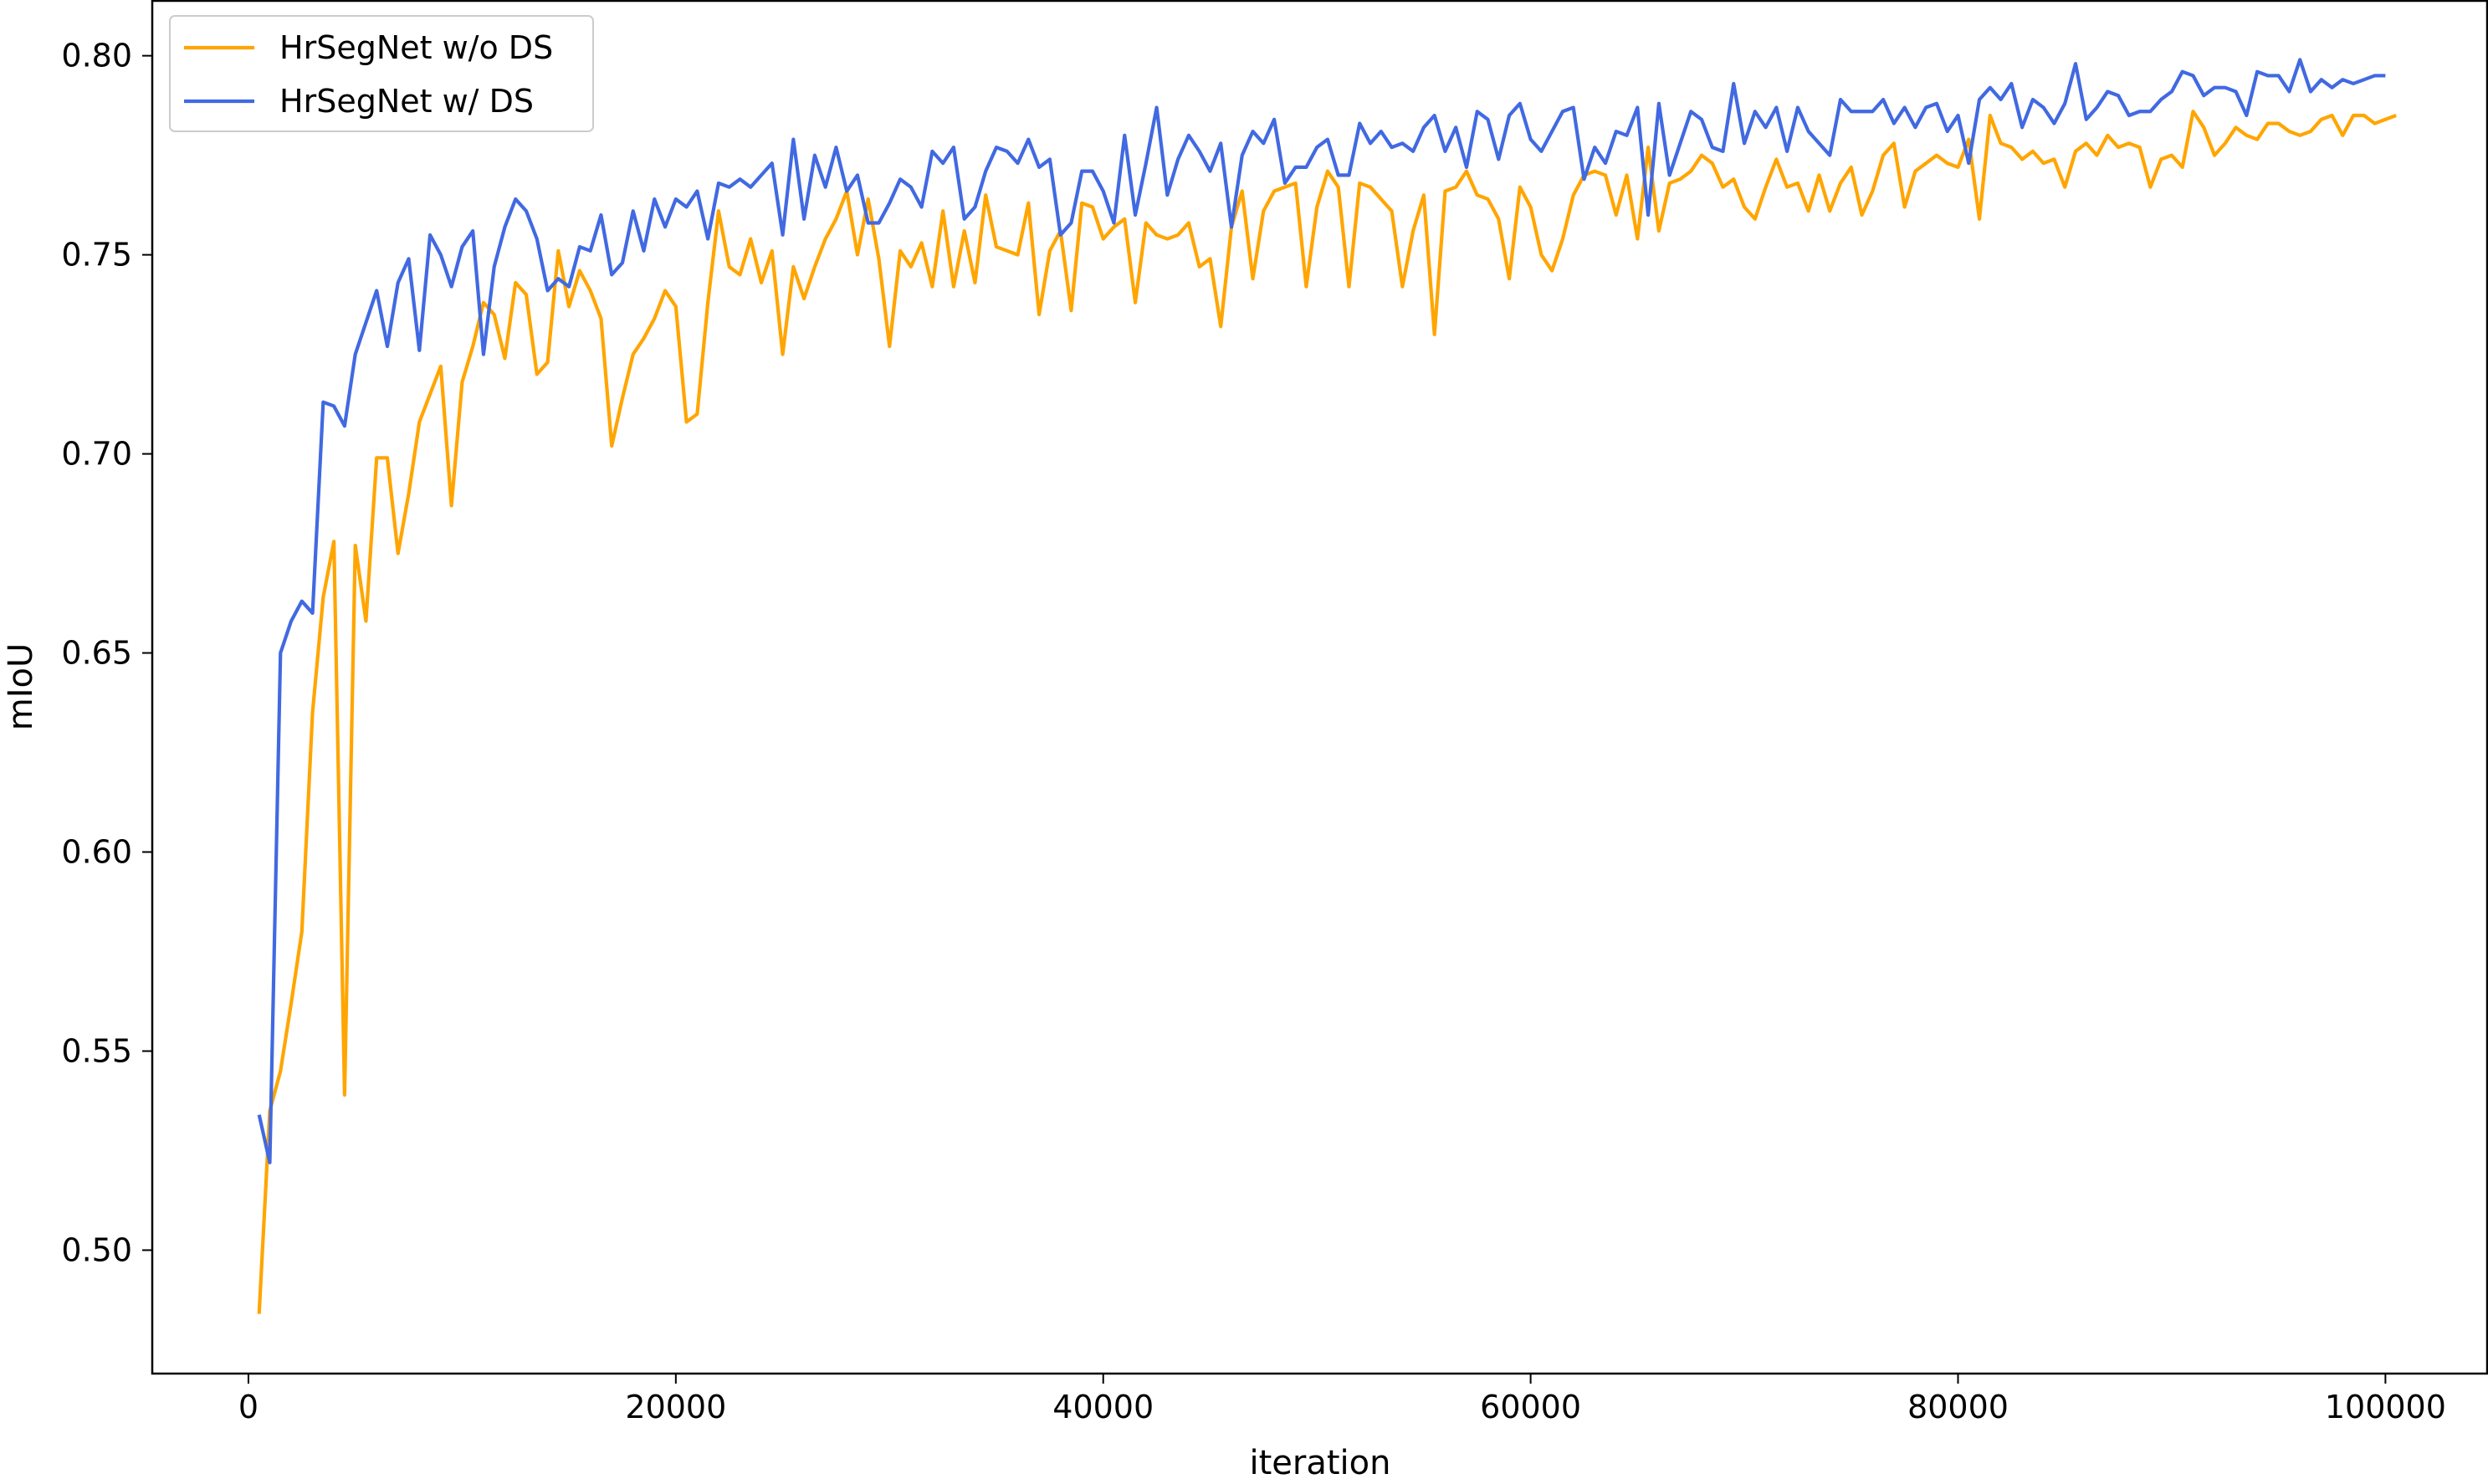 The width and height of the screenshot is (2488, 1484). Describe the element at coordinates (96, 454) in the screenshot. I see `y-tick-label: 0.70` at that location.